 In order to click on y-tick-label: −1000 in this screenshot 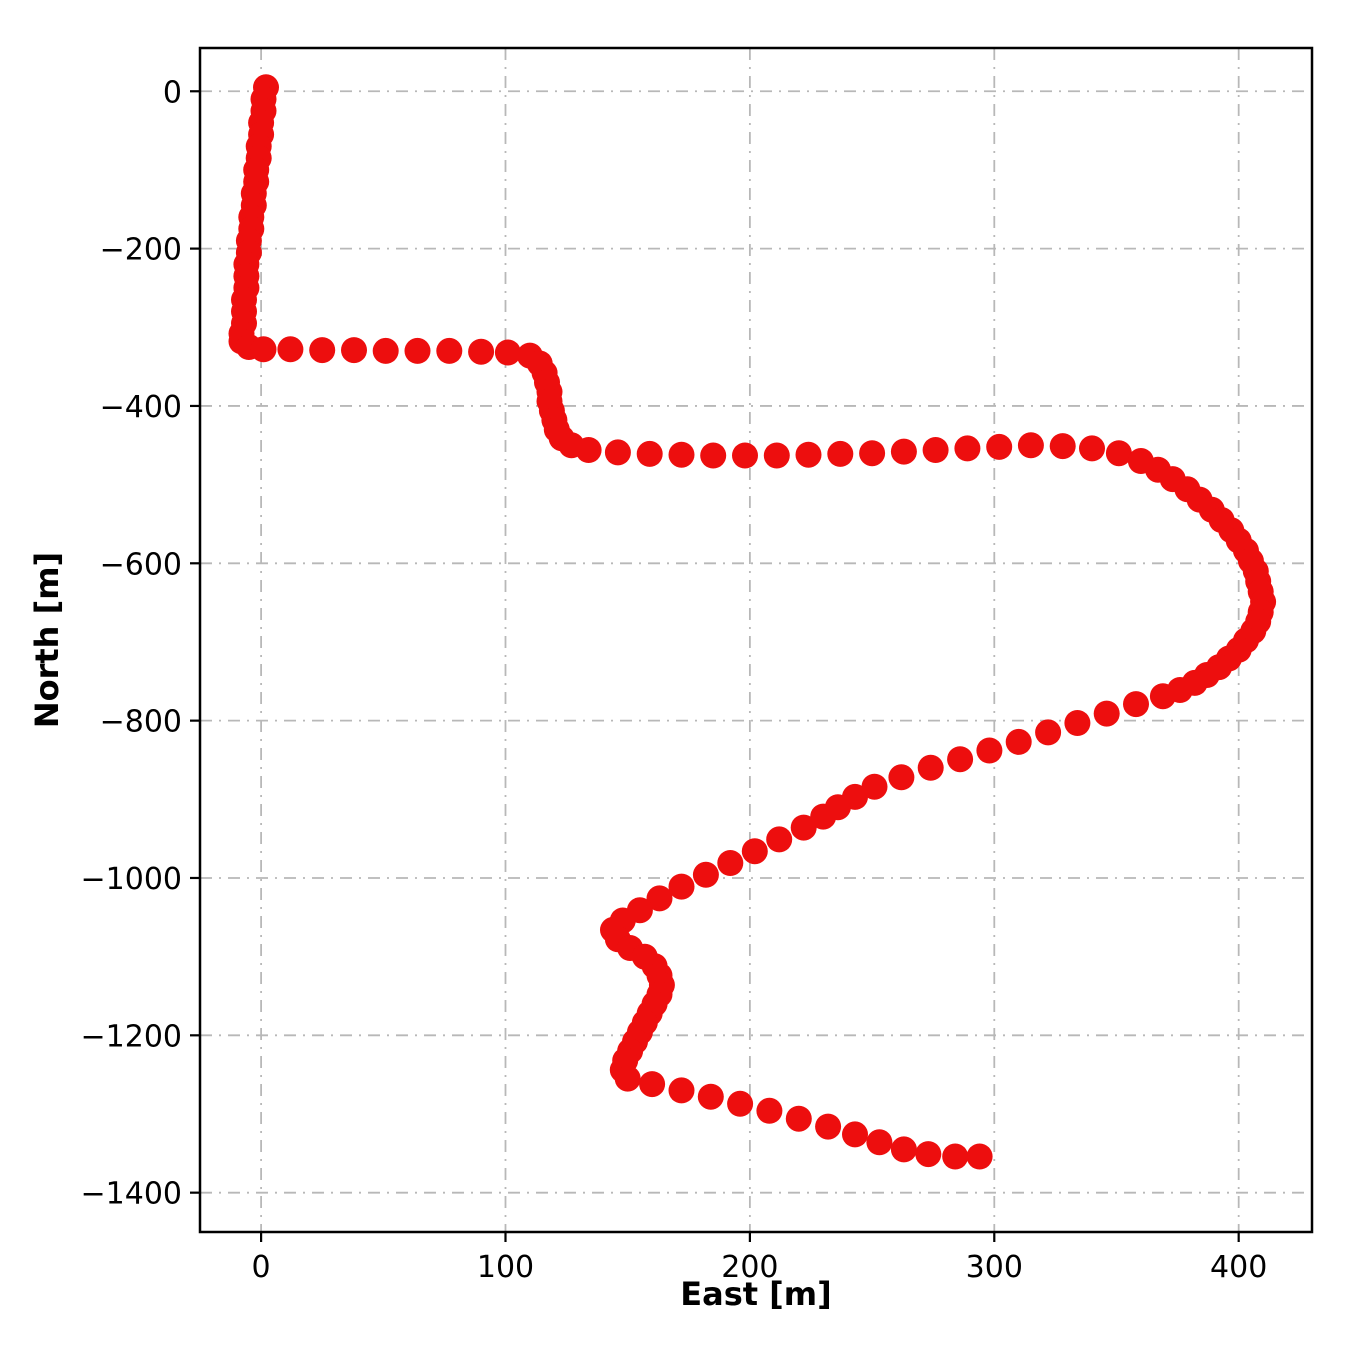, I will do `click(131, 879)`.